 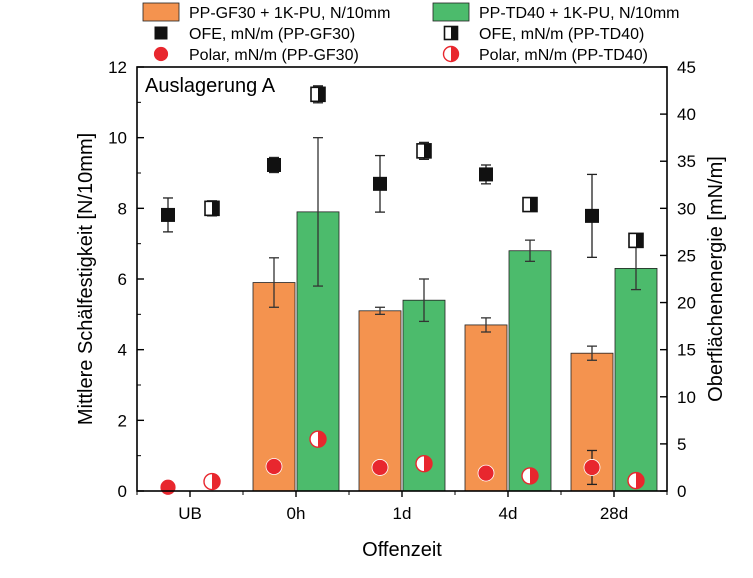 I want to click on x-tick-label: 28d, so click(x=614, y=513).